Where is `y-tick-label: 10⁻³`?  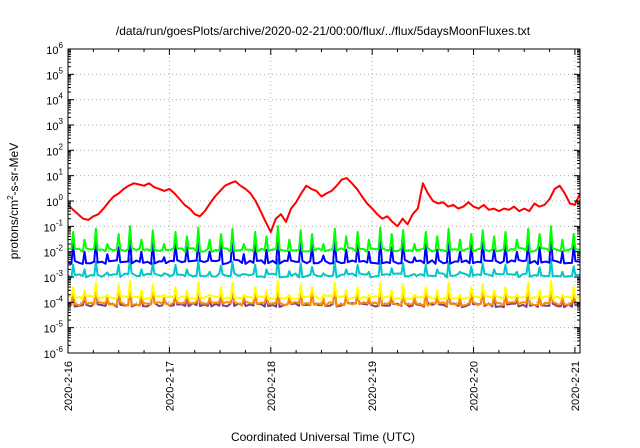 y-tick-label: 10⁻³ is located at coordinates (54, 277).